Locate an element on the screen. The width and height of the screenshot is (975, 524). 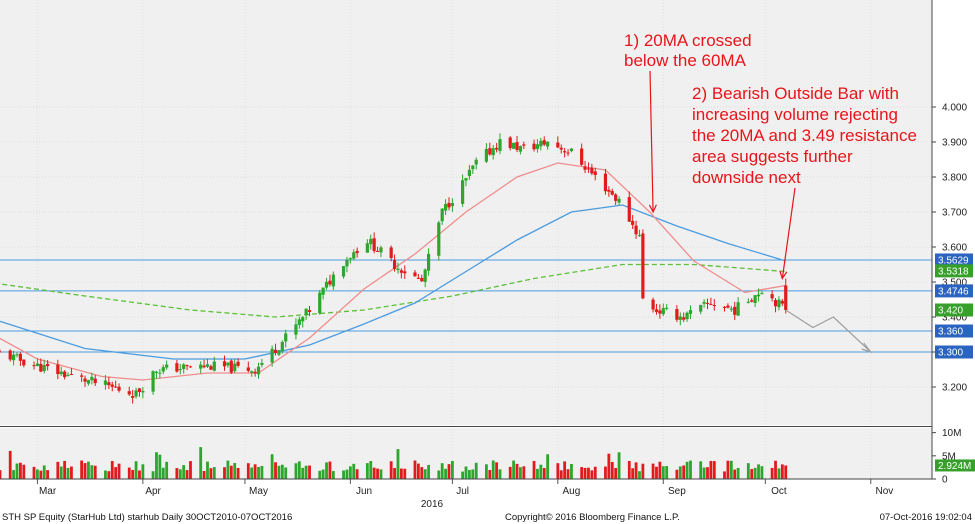
volume-last-label-box is located at coordinates (955, 465).